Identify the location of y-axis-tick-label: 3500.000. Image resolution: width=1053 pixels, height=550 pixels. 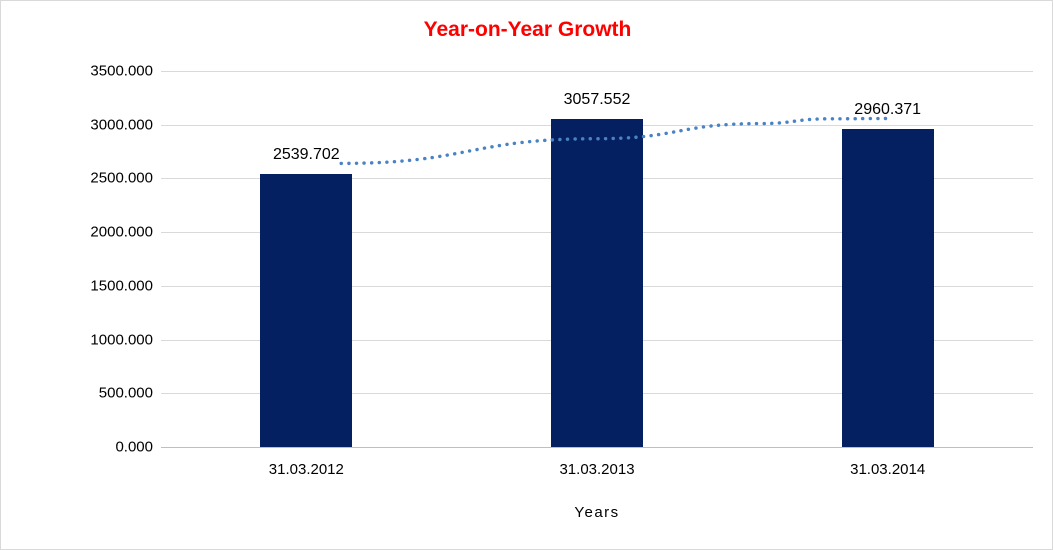
(121, 71).